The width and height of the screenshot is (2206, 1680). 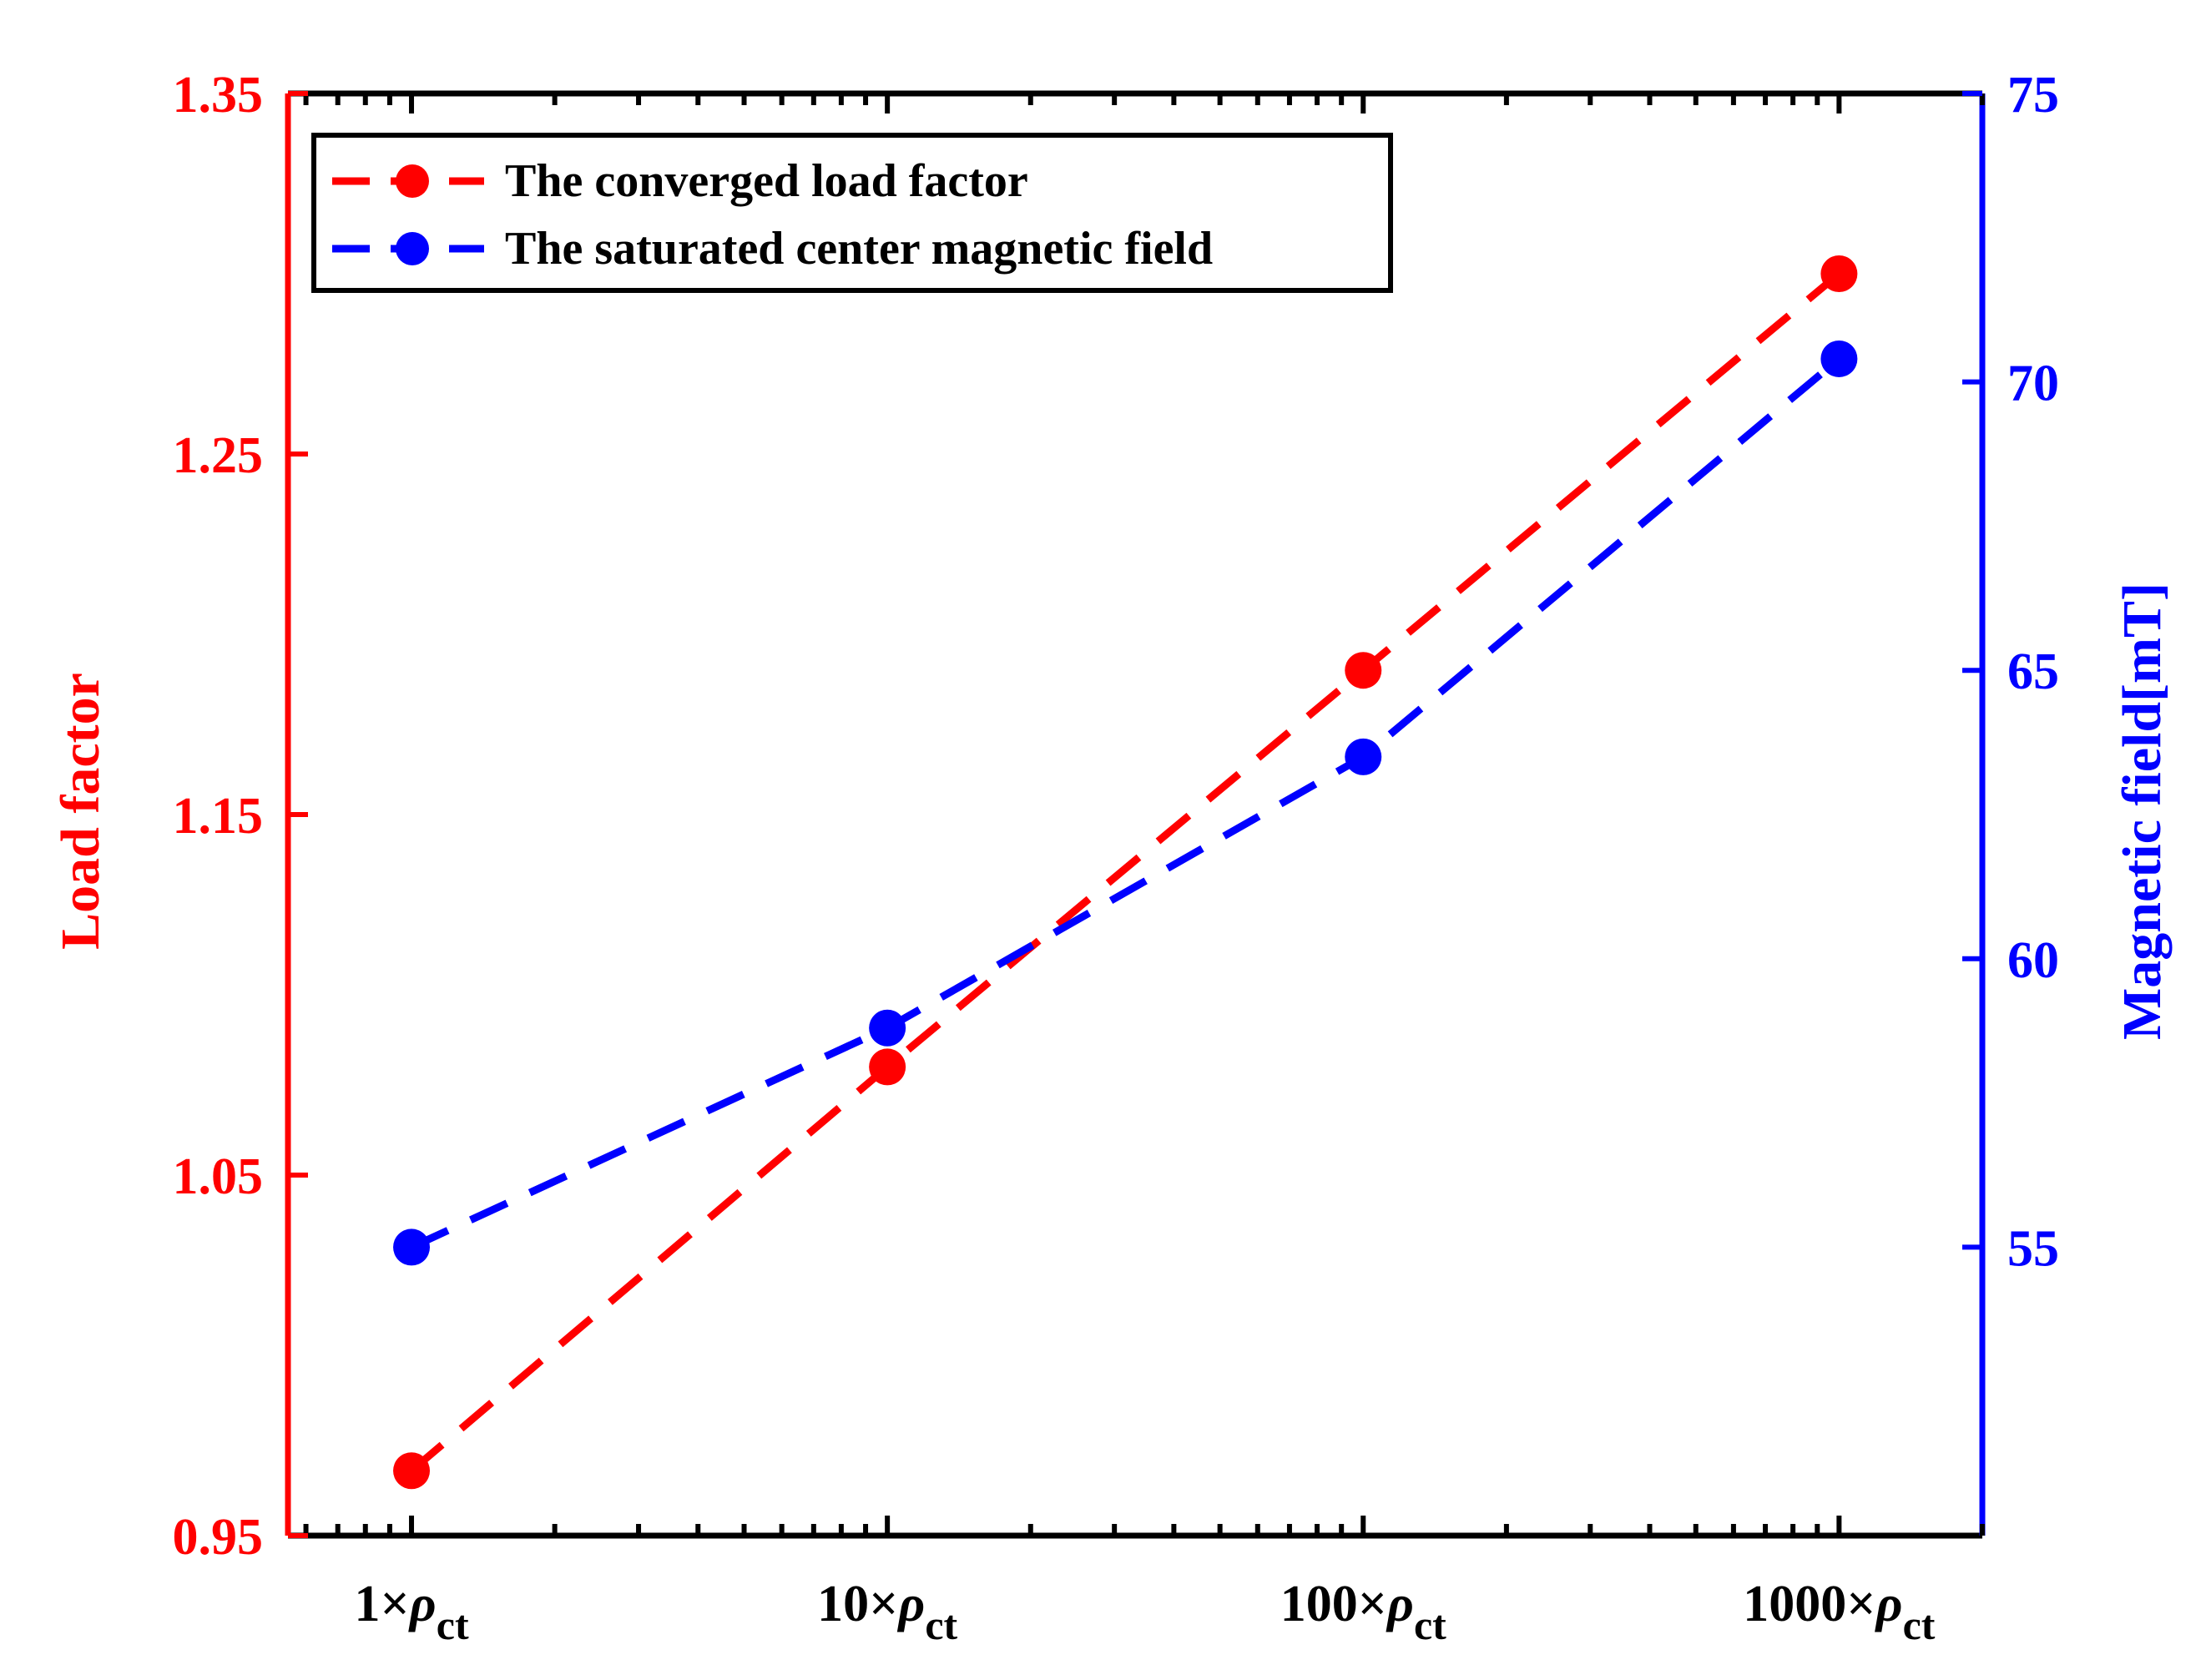 I want to click on legend-marker-magnetic-field, so click(x=412, y=248).